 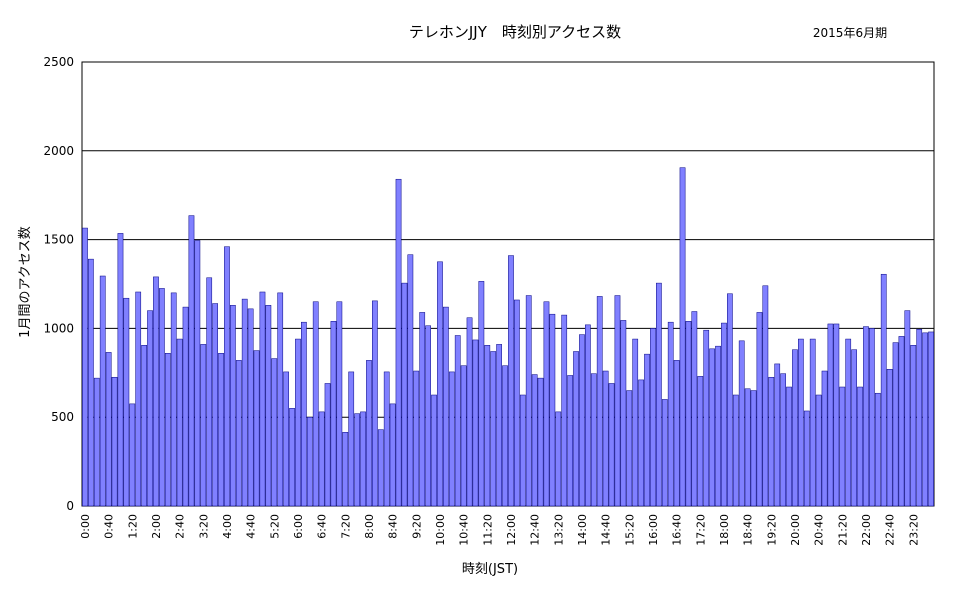 I want to click on x-tick-label: 15:20, so click(x=629, y=530).